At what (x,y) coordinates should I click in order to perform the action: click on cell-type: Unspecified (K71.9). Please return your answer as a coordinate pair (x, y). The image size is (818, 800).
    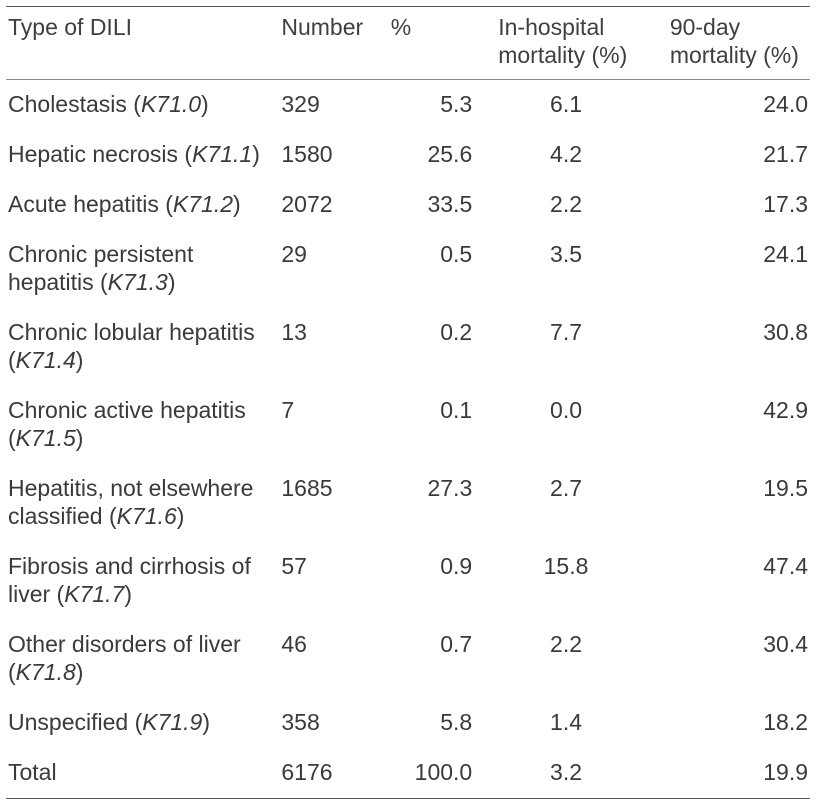
    Looking at the image, I should click on (142, 723).